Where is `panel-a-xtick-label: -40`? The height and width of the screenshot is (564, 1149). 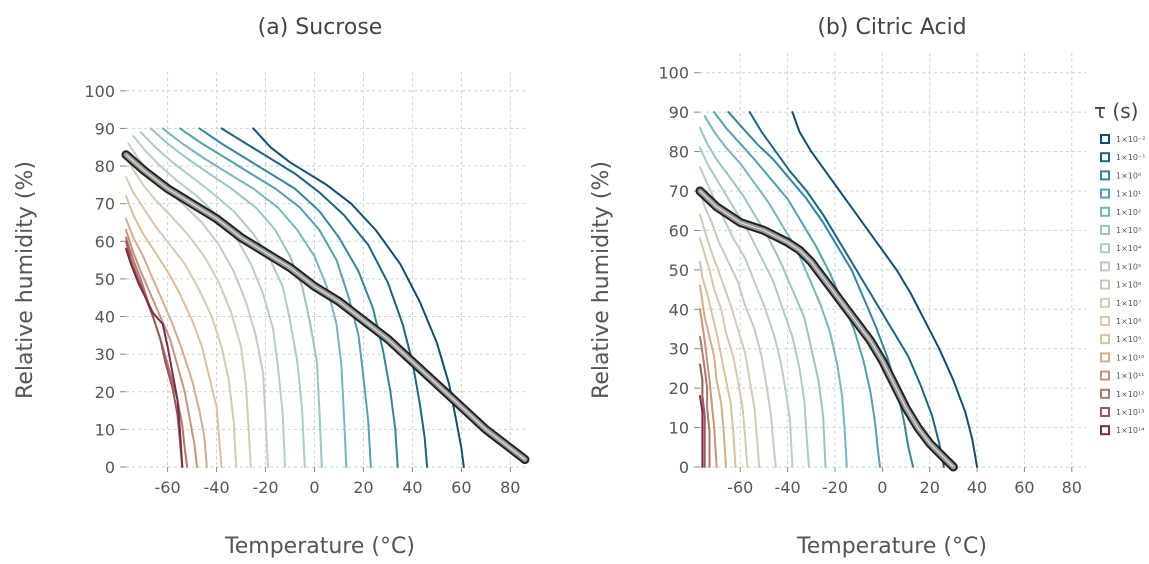 panel-a-xtick-label: -40 is located at coordinates (217, 487).